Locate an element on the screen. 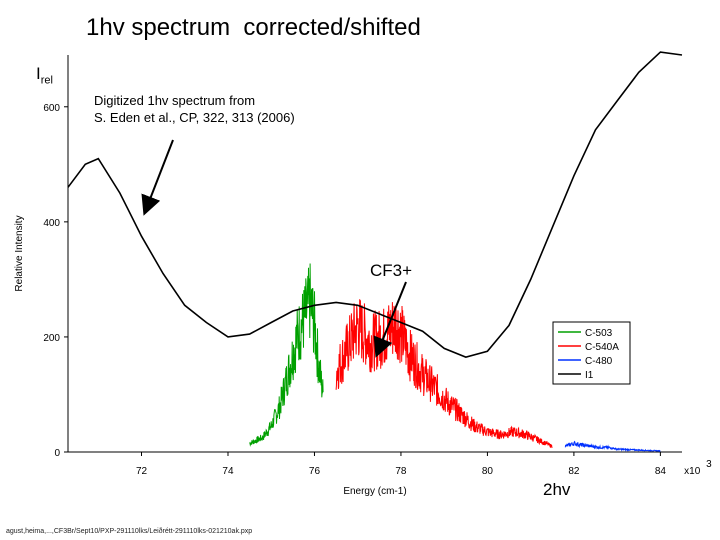 The image size is (720, 540). y-tick-label: 200 is located at coordinates (51, 338).